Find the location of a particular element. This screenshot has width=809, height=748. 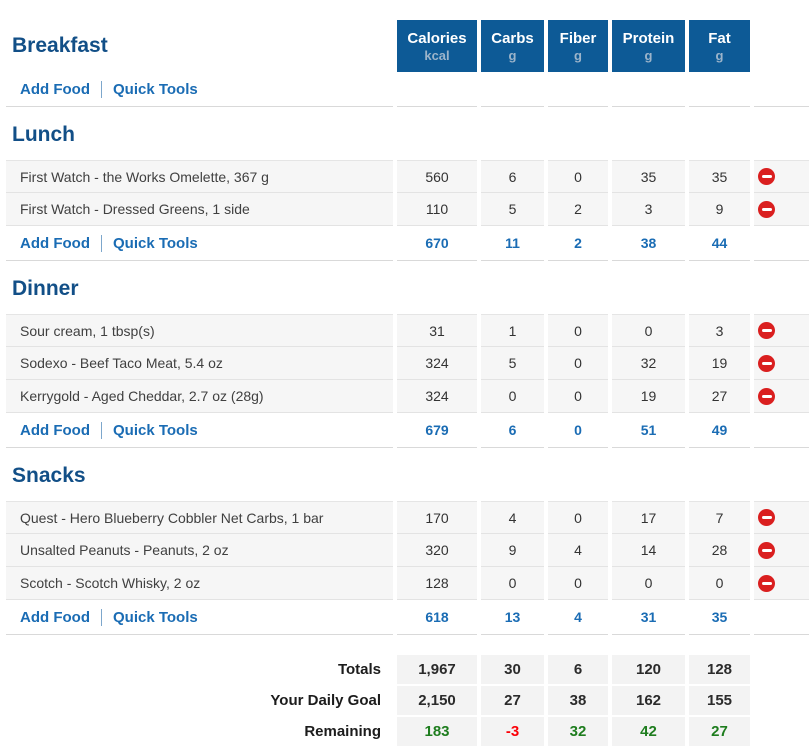

column-header-calories: Calories kcal is located at coordinates (437, 46).